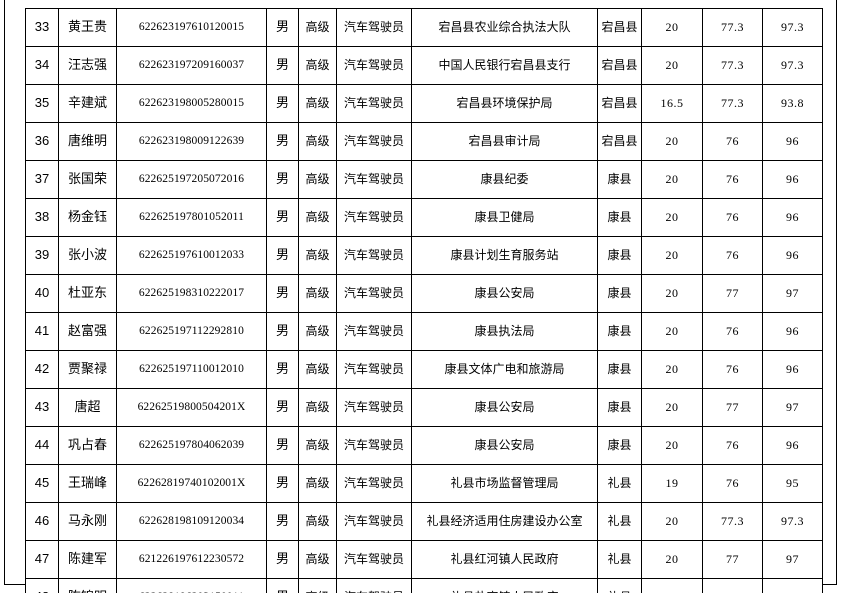  Describe the element at coordinates (504, 103) in the screenshot. I see `cell-unit: 宕昌县环境保护局` at that location.